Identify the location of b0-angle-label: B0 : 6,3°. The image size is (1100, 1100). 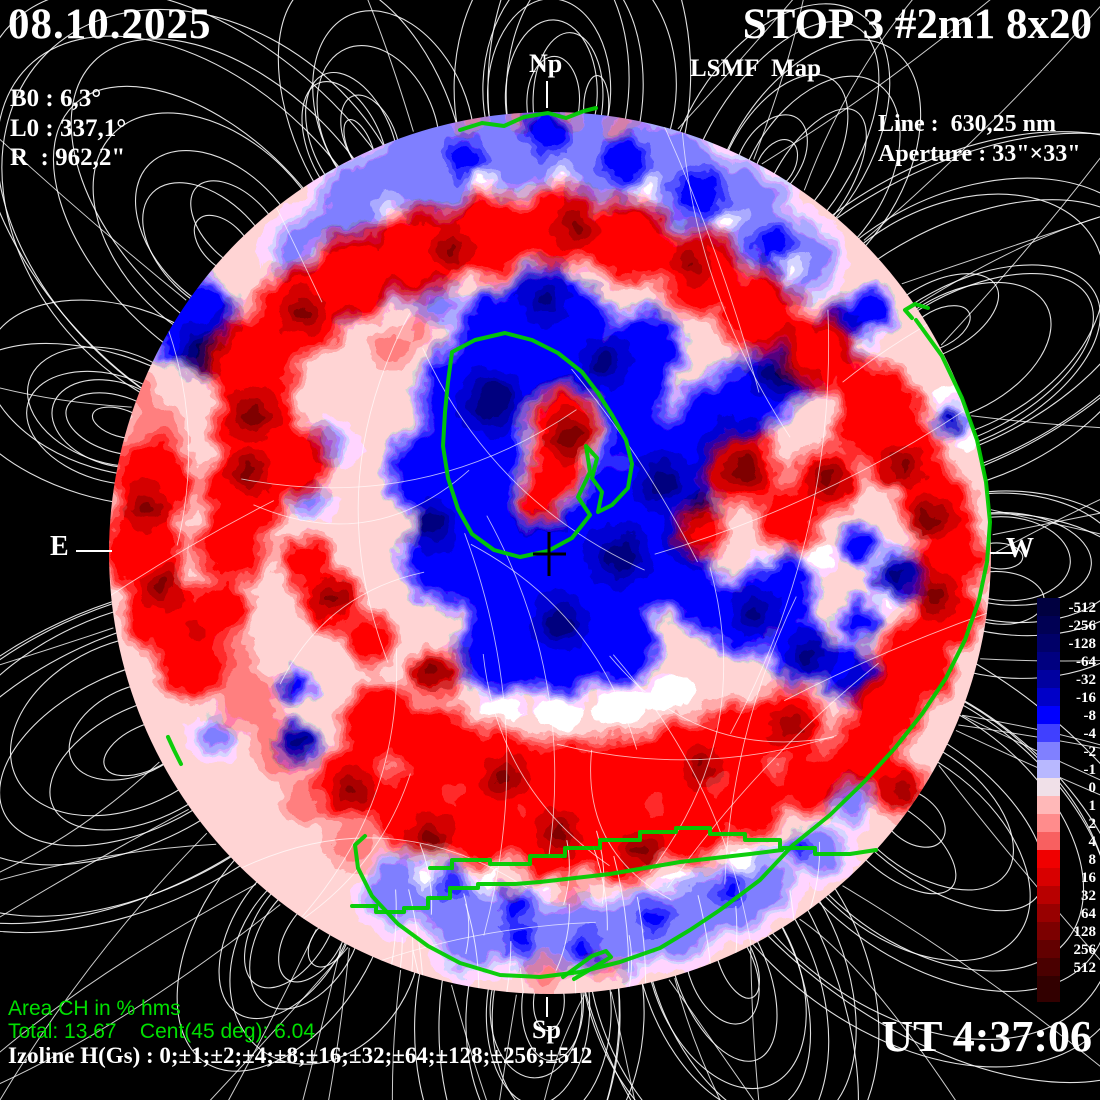
(56, 98).